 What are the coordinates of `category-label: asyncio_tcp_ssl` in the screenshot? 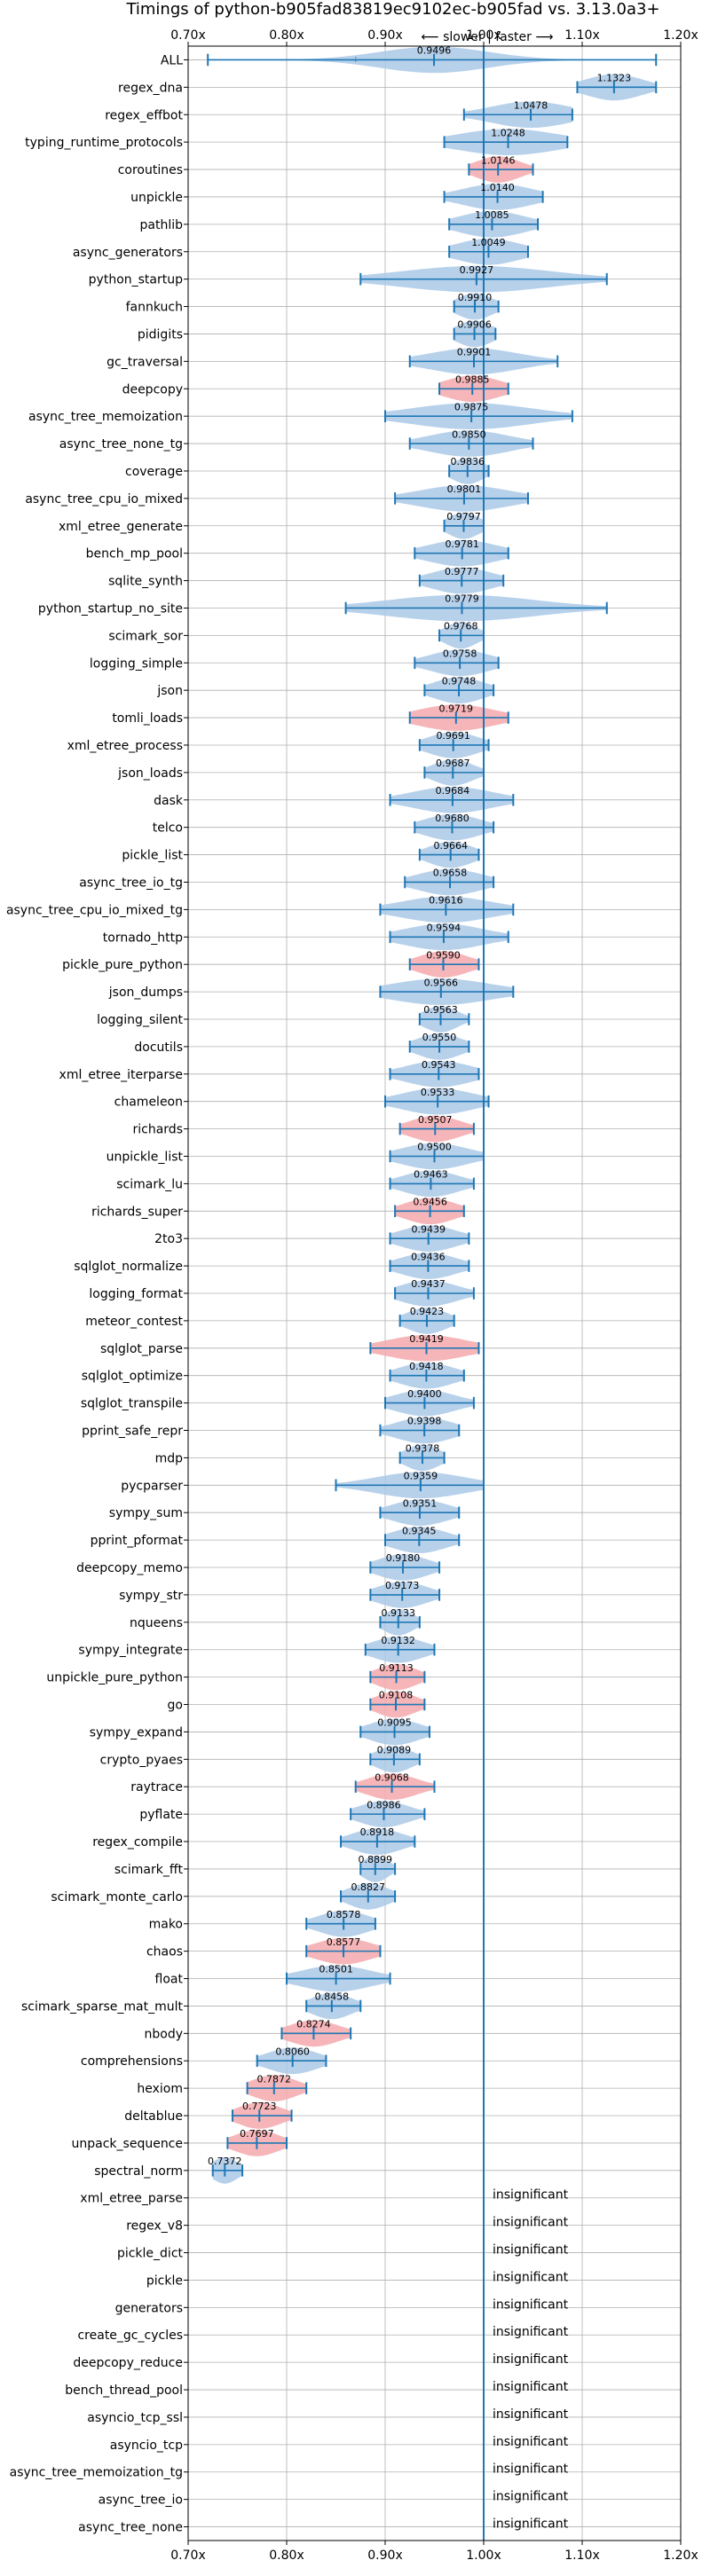 It's located at (135, 2418).